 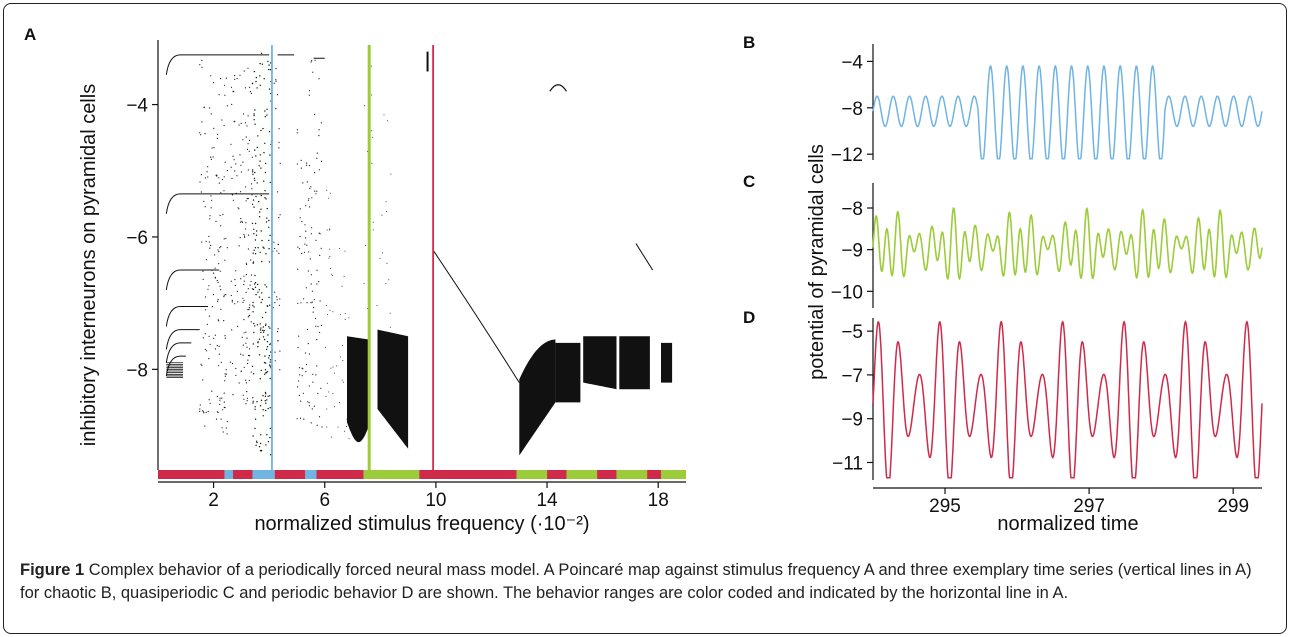 I want to click on x-tick-label: 18, so click(x=658, y=500).